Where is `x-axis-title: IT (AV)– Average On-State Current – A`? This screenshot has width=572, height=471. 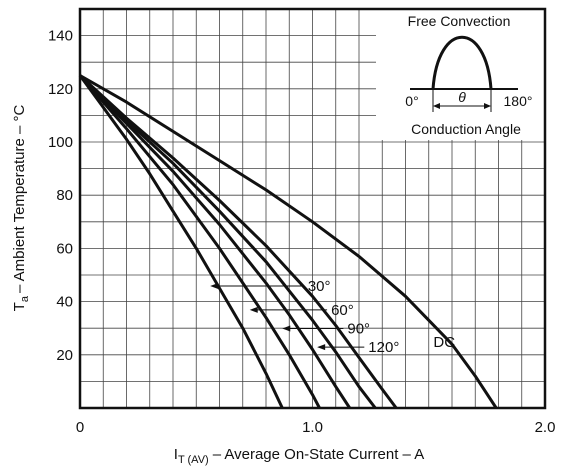 x-axis-title: IT (AV)– Average On-State Current – A is located at coordinates (299, 456).